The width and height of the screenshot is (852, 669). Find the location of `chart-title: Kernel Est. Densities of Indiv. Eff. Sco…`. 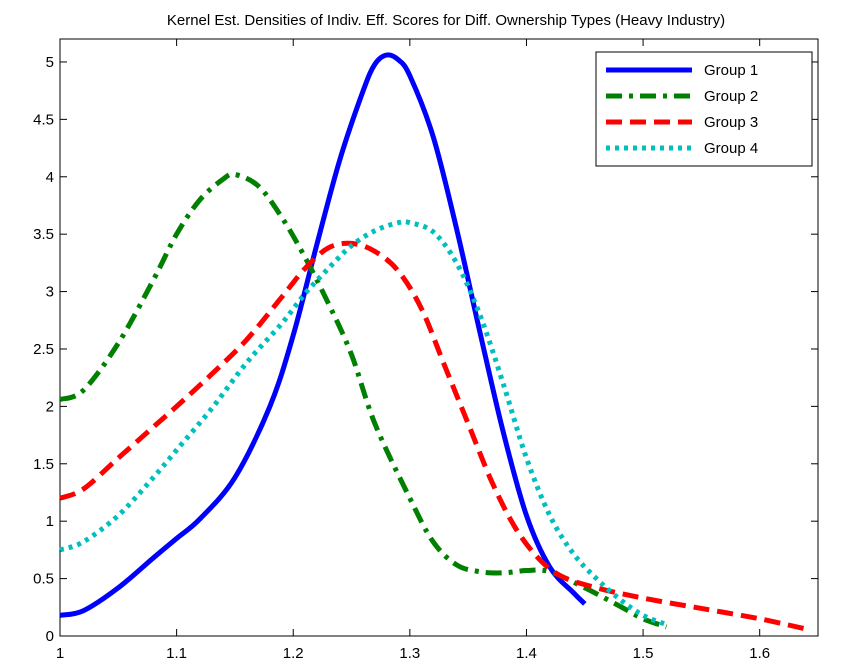

chart-title: Kernel Est. Densities of Indiv. Eff. Sco… is located at coordinates (446, 20).